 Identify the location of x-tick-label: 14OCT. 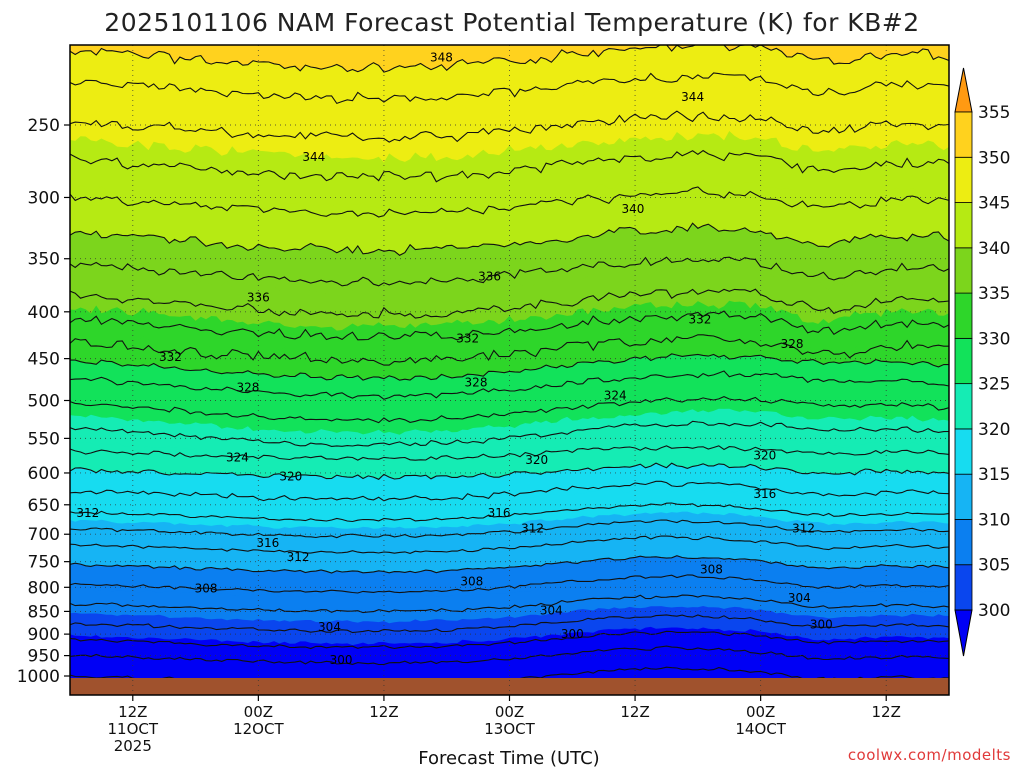
(760, 729).